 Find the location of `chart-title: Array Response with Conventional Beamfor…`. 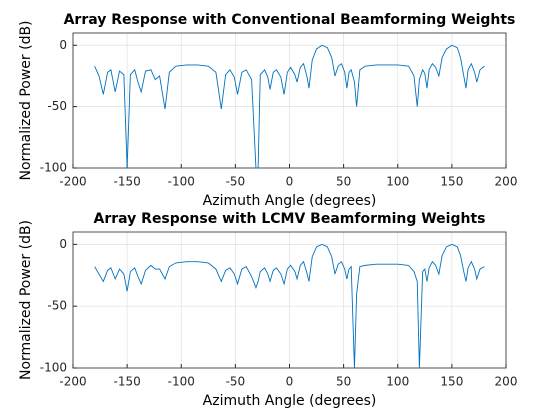

chart-title: Array Response with Conventional Beamfor… is located at coordinates (290, 20).